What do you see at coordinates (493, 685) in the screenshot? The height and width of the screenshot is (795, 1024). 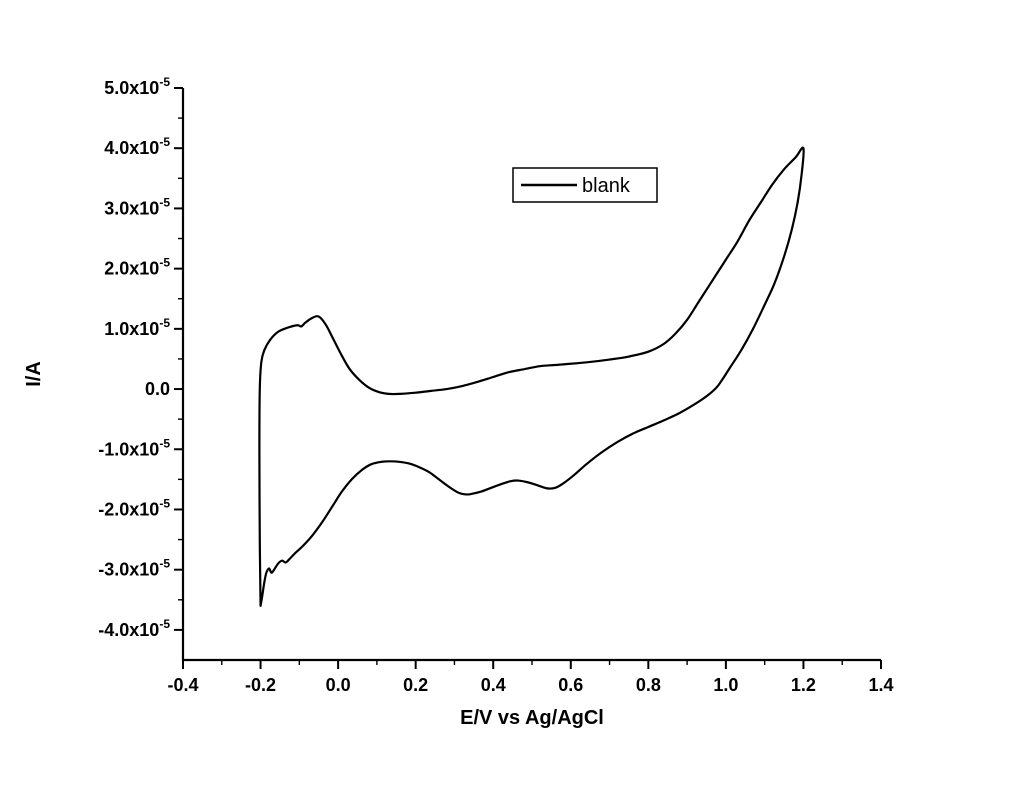 I see `x-tick-label: 0.4` at bounding box center [493, 685].